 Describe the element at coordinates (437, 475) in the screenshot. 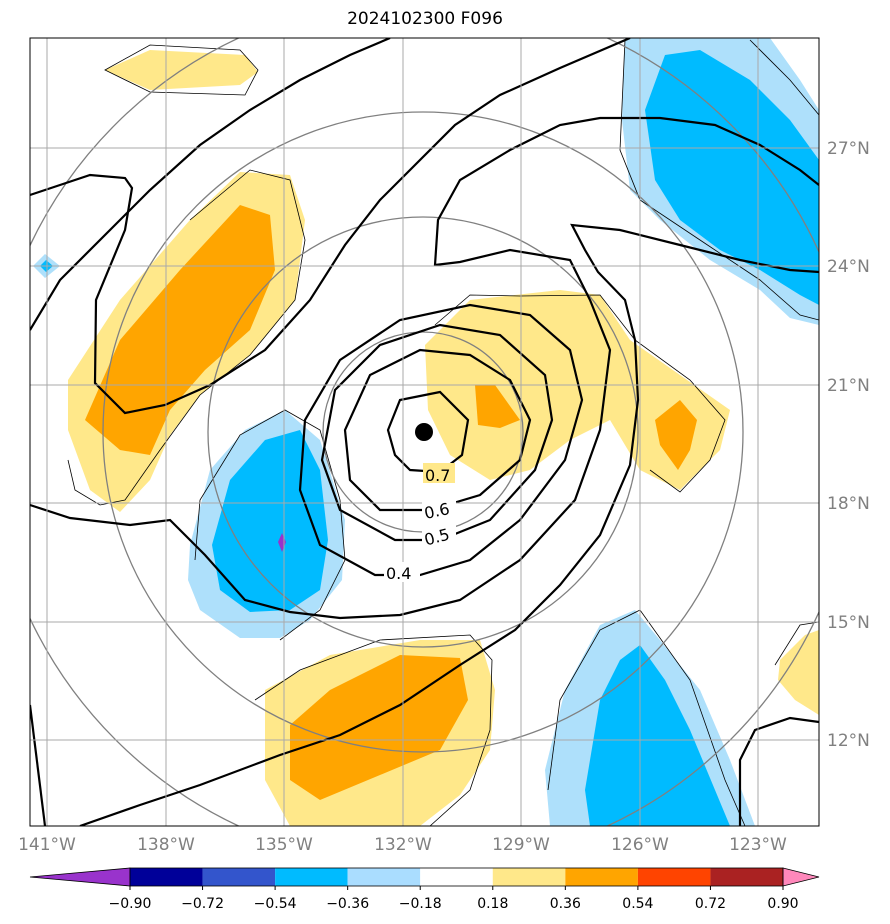

I see `contour-label: 0.7` at that location.